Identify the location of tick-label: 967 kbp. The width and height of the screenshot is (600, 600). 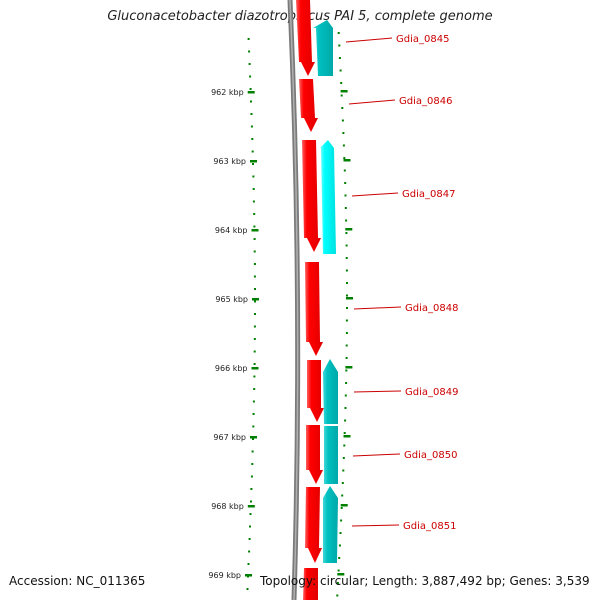
(229, 437).